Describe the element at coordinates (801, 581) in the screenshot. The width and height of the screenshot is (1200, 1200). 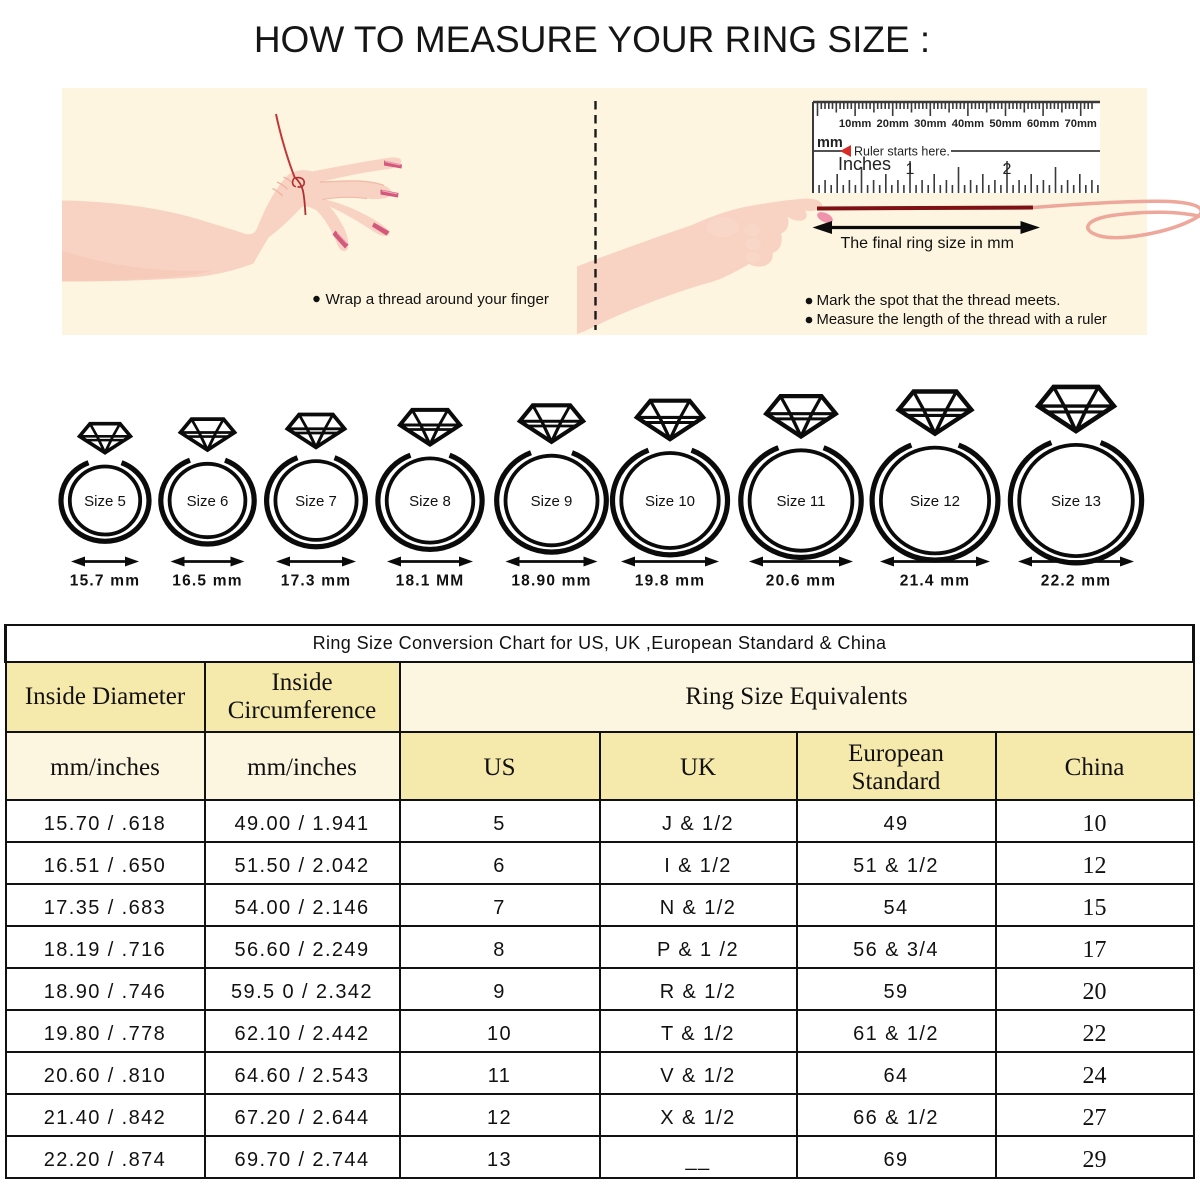
I see `svg-text: 20.6 mm` at that location.